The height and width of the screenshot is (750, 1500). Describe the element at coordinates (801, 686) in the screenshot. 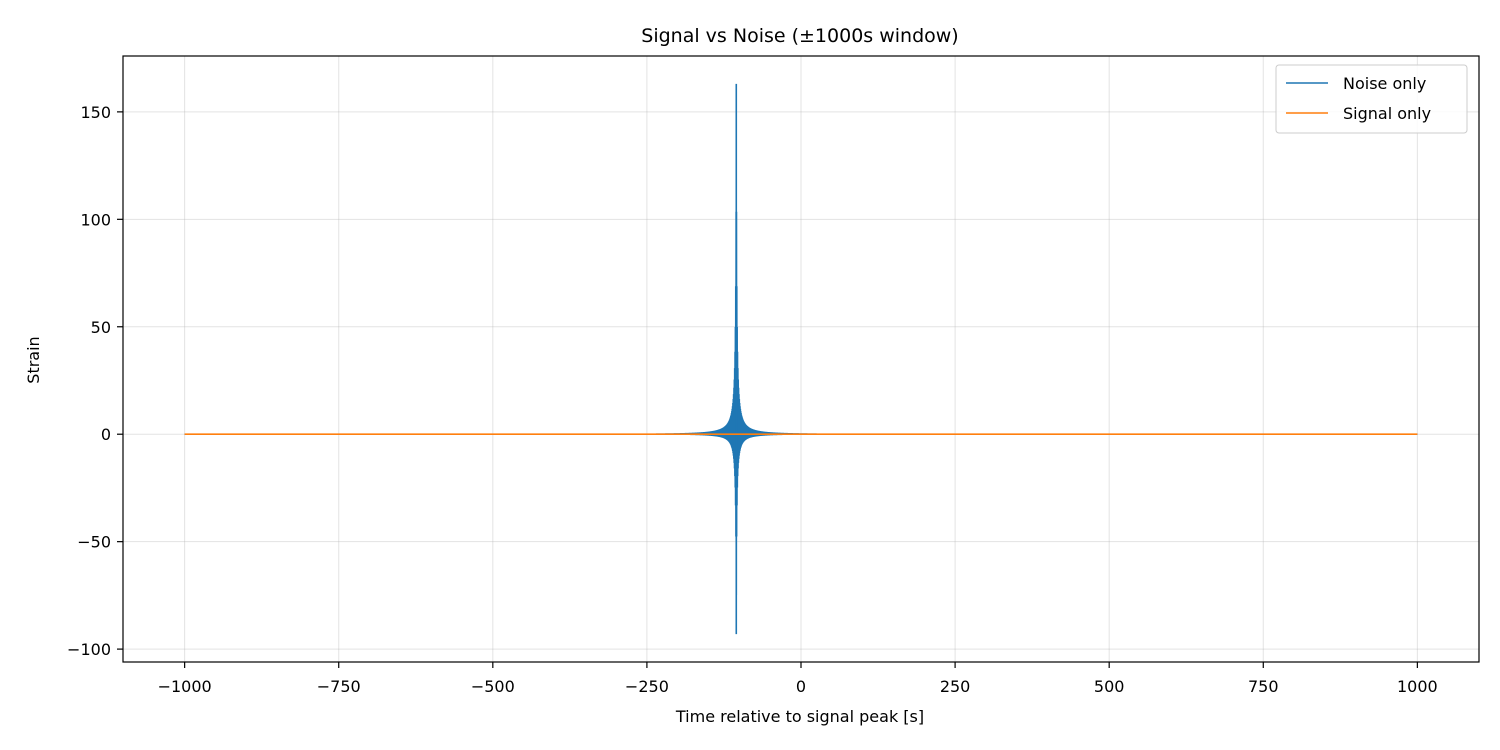

I see `x-tick-label: 0` at that location.